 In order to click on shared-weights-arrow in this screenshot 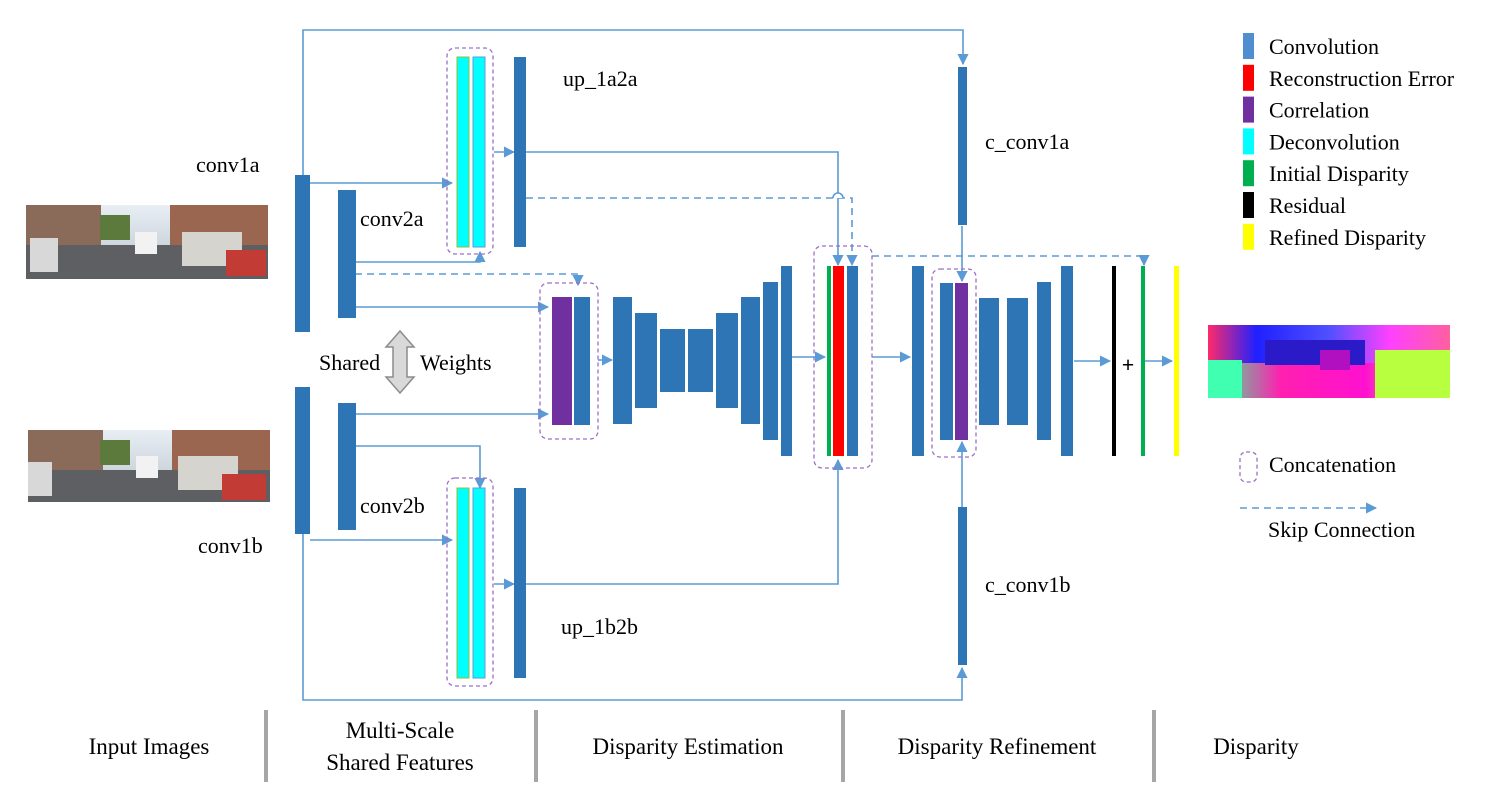, I will do `click(400, 362)`.